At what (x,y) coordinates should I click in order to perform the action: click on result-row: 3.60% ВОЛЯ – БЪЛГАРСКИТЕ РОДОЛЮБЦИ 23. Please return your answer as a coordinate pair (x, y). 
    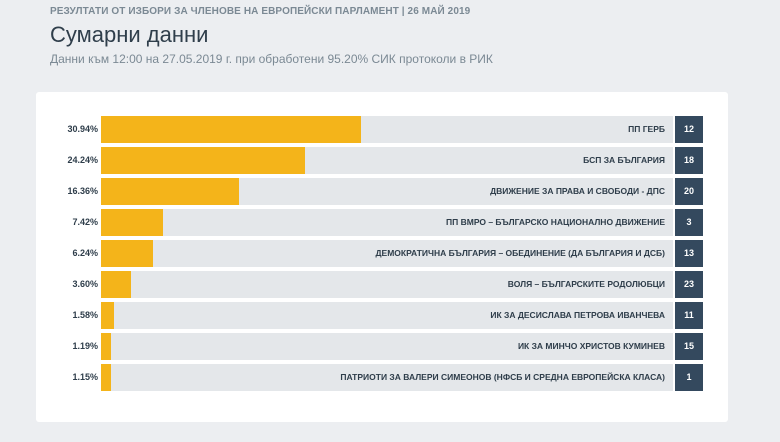
    Looking at the image, I should click on (382, 284).